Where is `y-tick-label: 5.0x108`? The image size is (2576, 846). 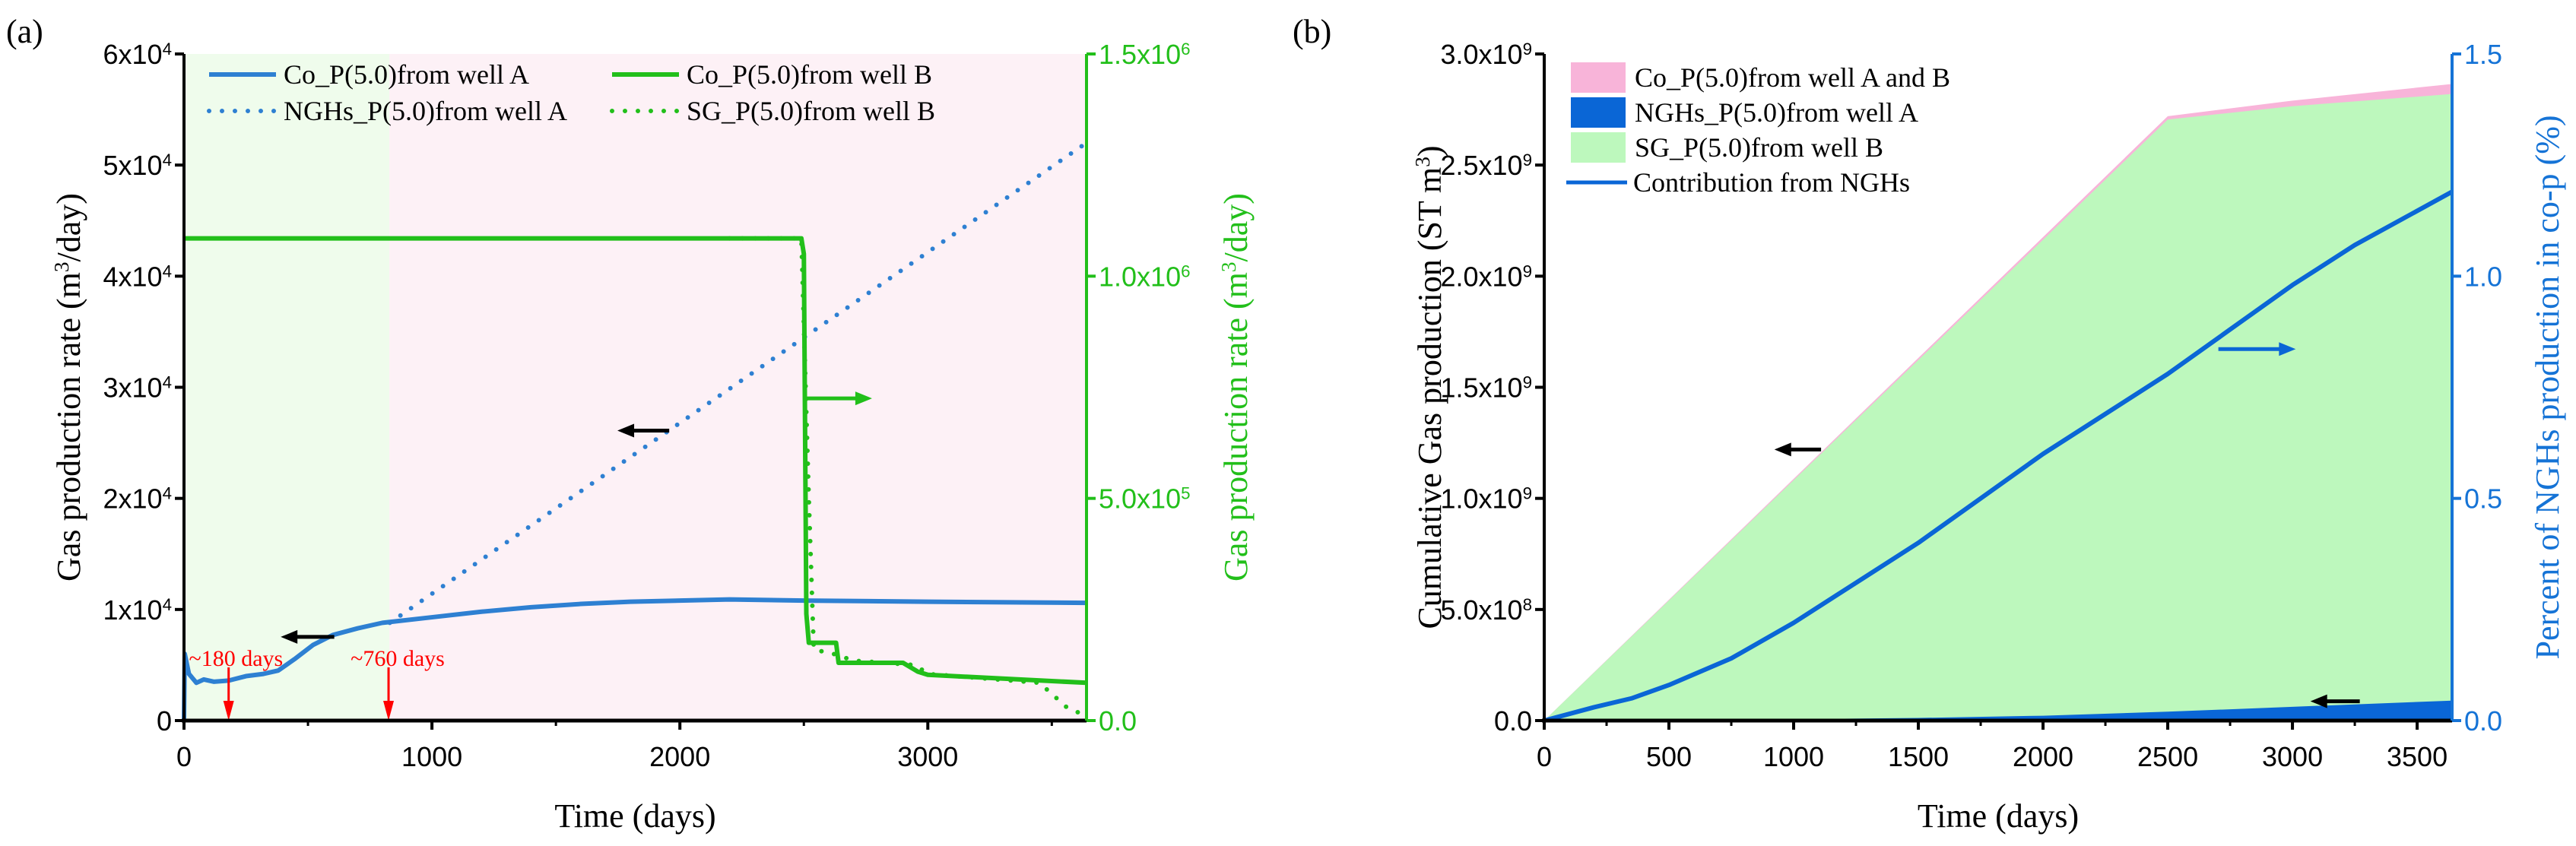
y-tick-label: 5.0x108 is located at coordinates (1486, 610).